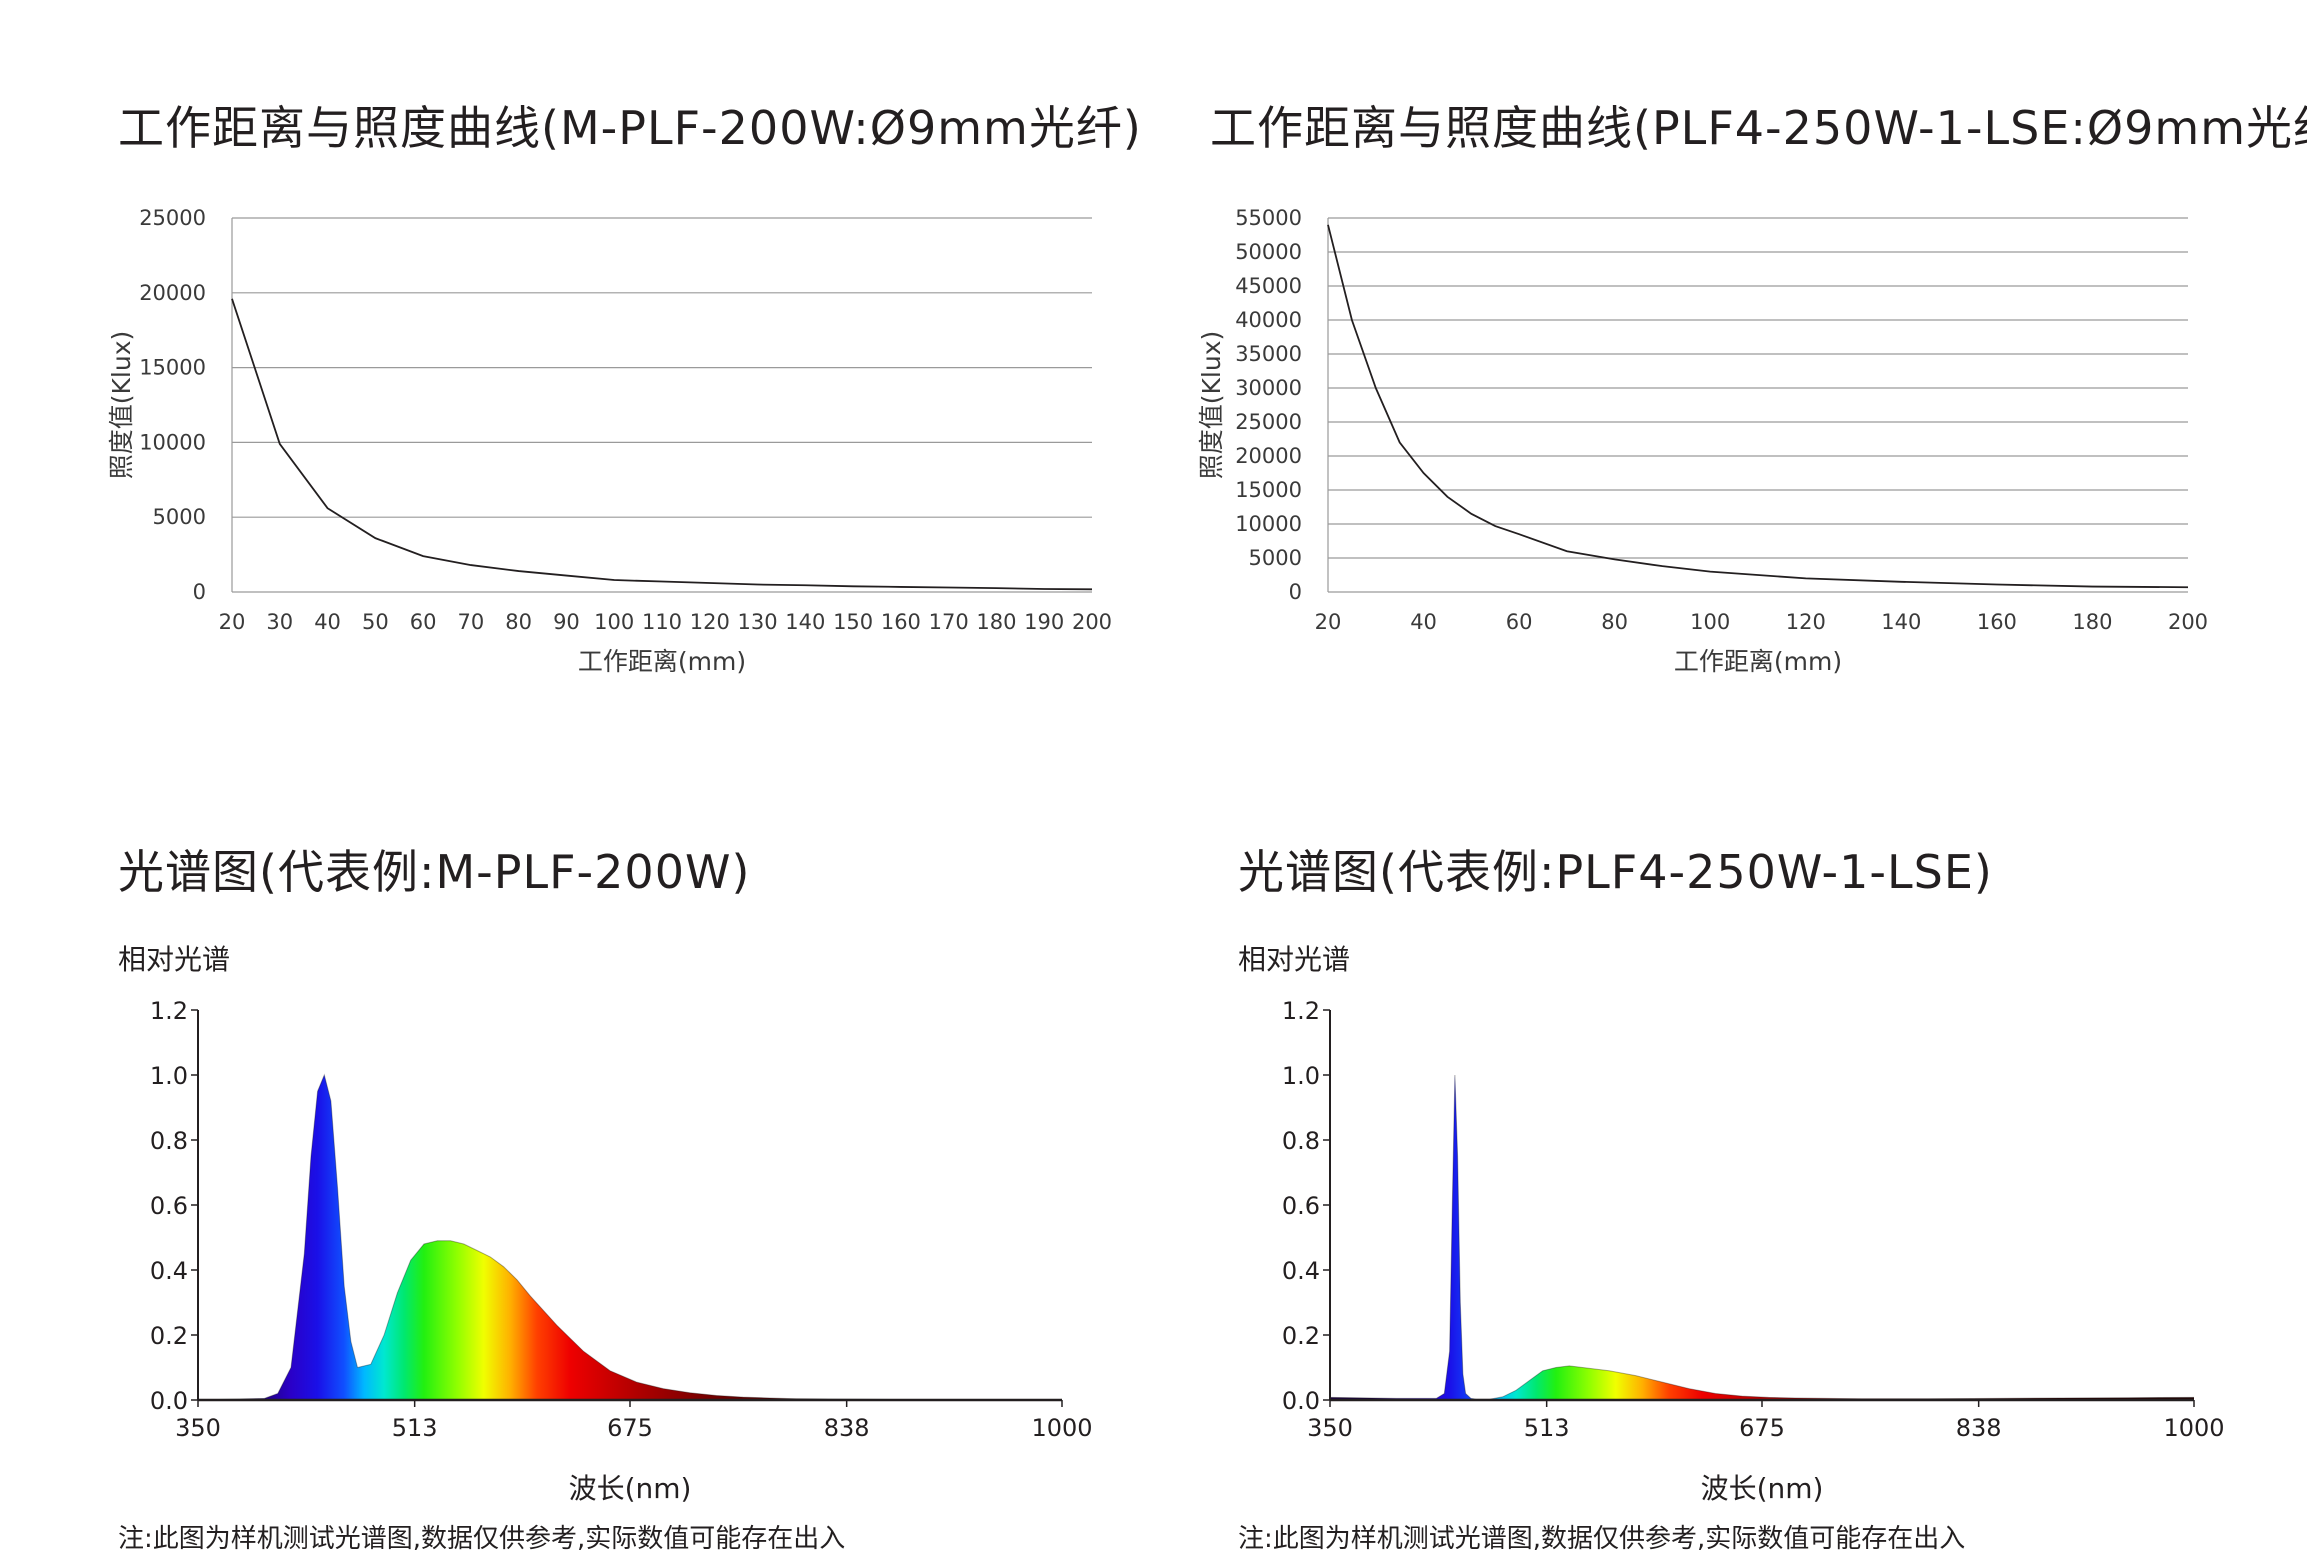  What do you see at coordinates (1762, 1237) in the screenshot?
I see `spectrum-area` at bounding box center [1762, 1237].